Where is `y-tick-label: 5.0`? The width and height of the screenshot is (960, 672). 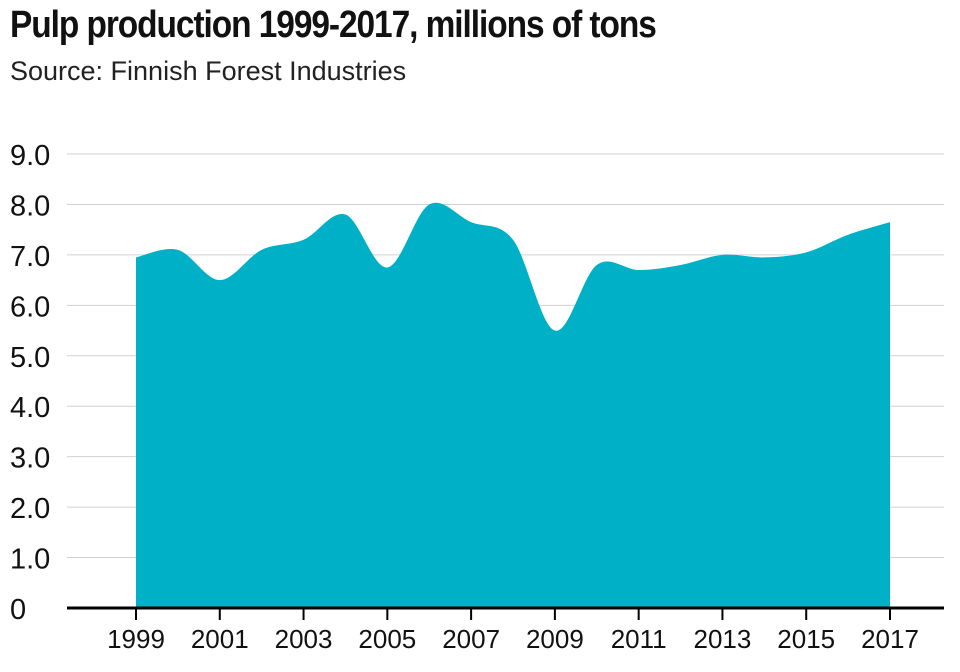 y-tick-label: 5.0 is located at coordinates (30, 358).